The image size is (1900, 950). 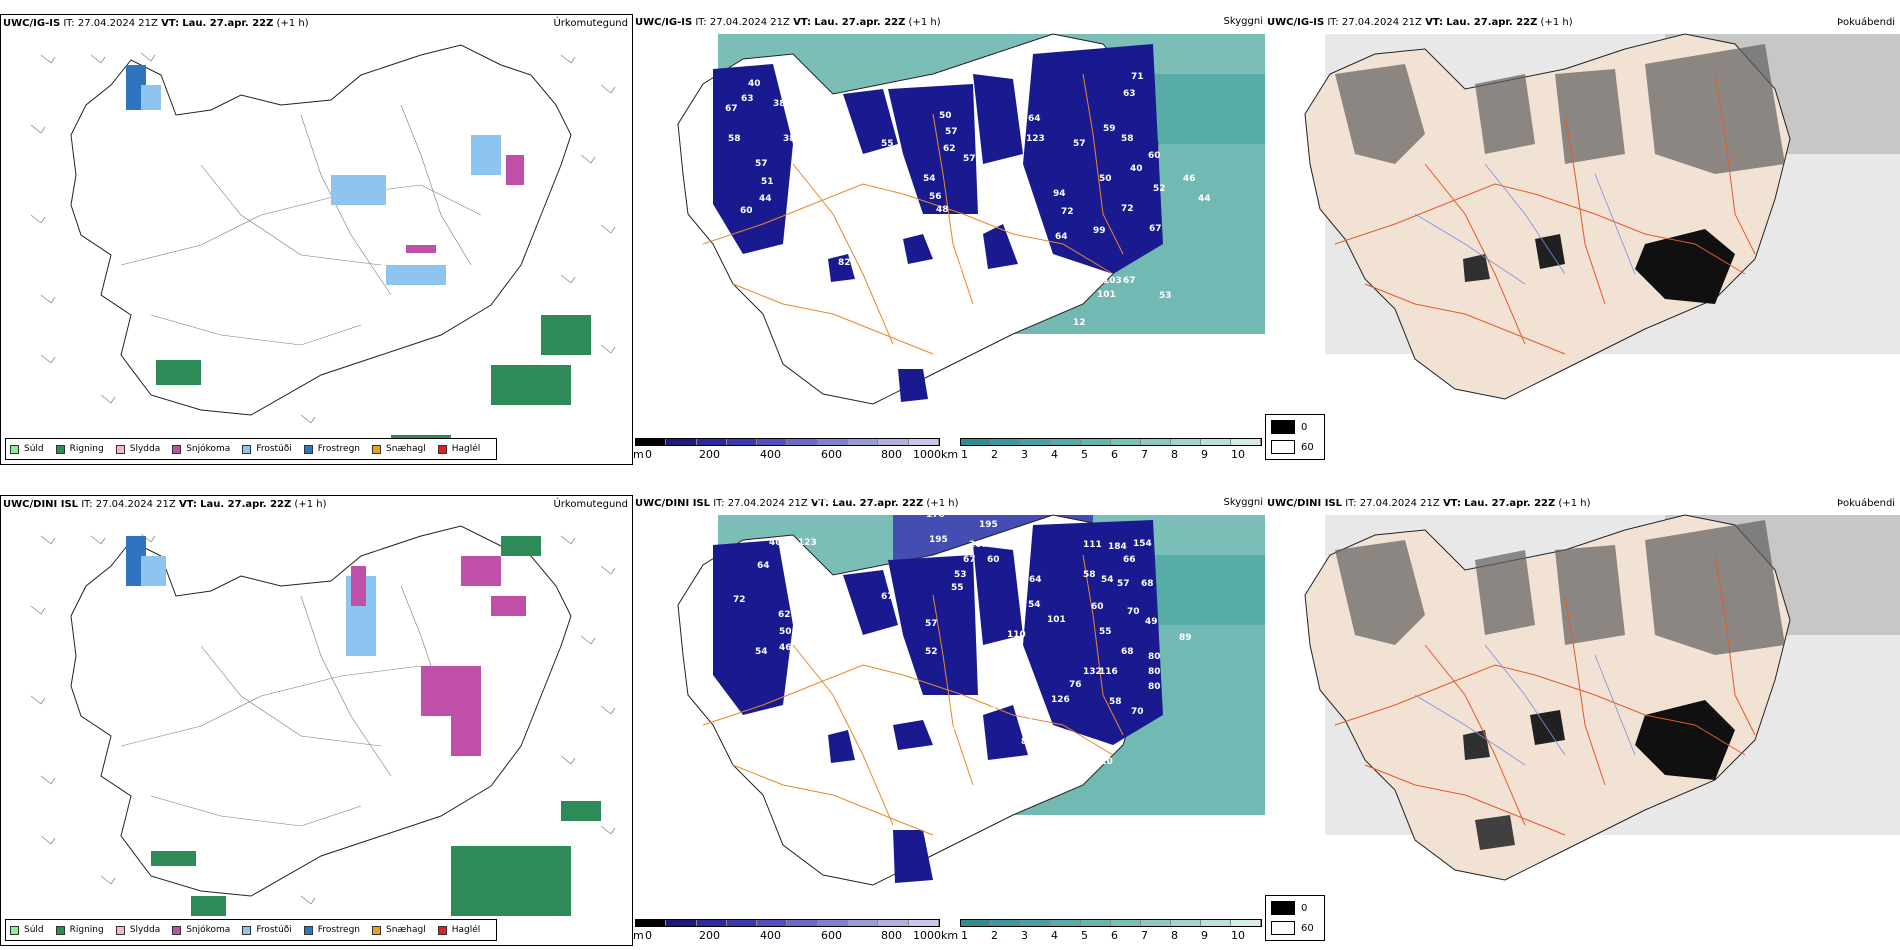 What do you see at coordinates (590, 23) in the screenshot?
I see `panel-title: Úrkomutegund` at bounding box center [590, 23].